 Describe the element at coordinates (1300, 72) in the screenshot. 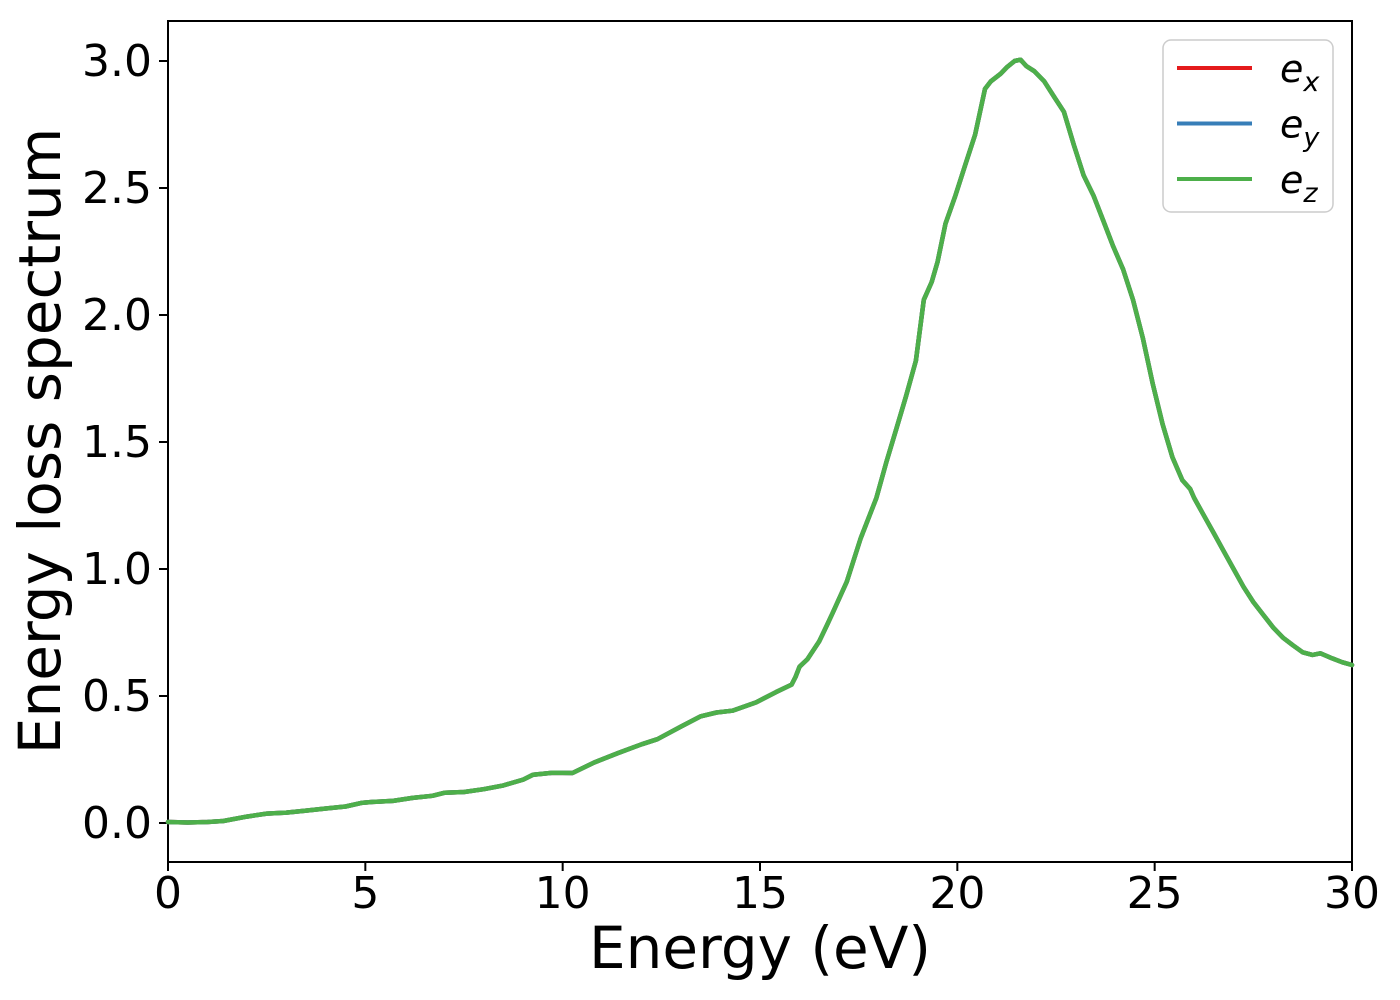

I see `legend-label-e_x: ex` at that location.